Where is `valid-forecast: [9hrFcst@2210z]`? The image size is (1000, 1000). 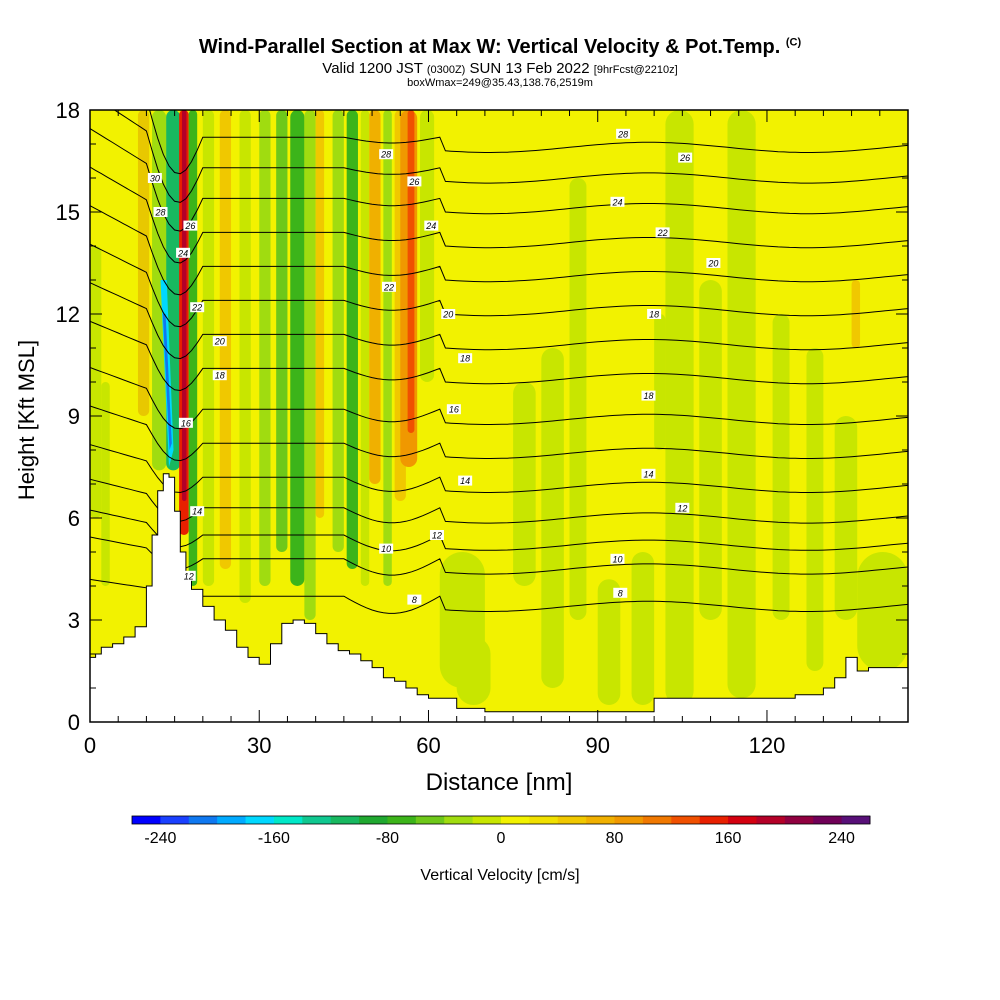
valid-forecast: [9hrFcst@2210z] is located at coordinates (635, 70).